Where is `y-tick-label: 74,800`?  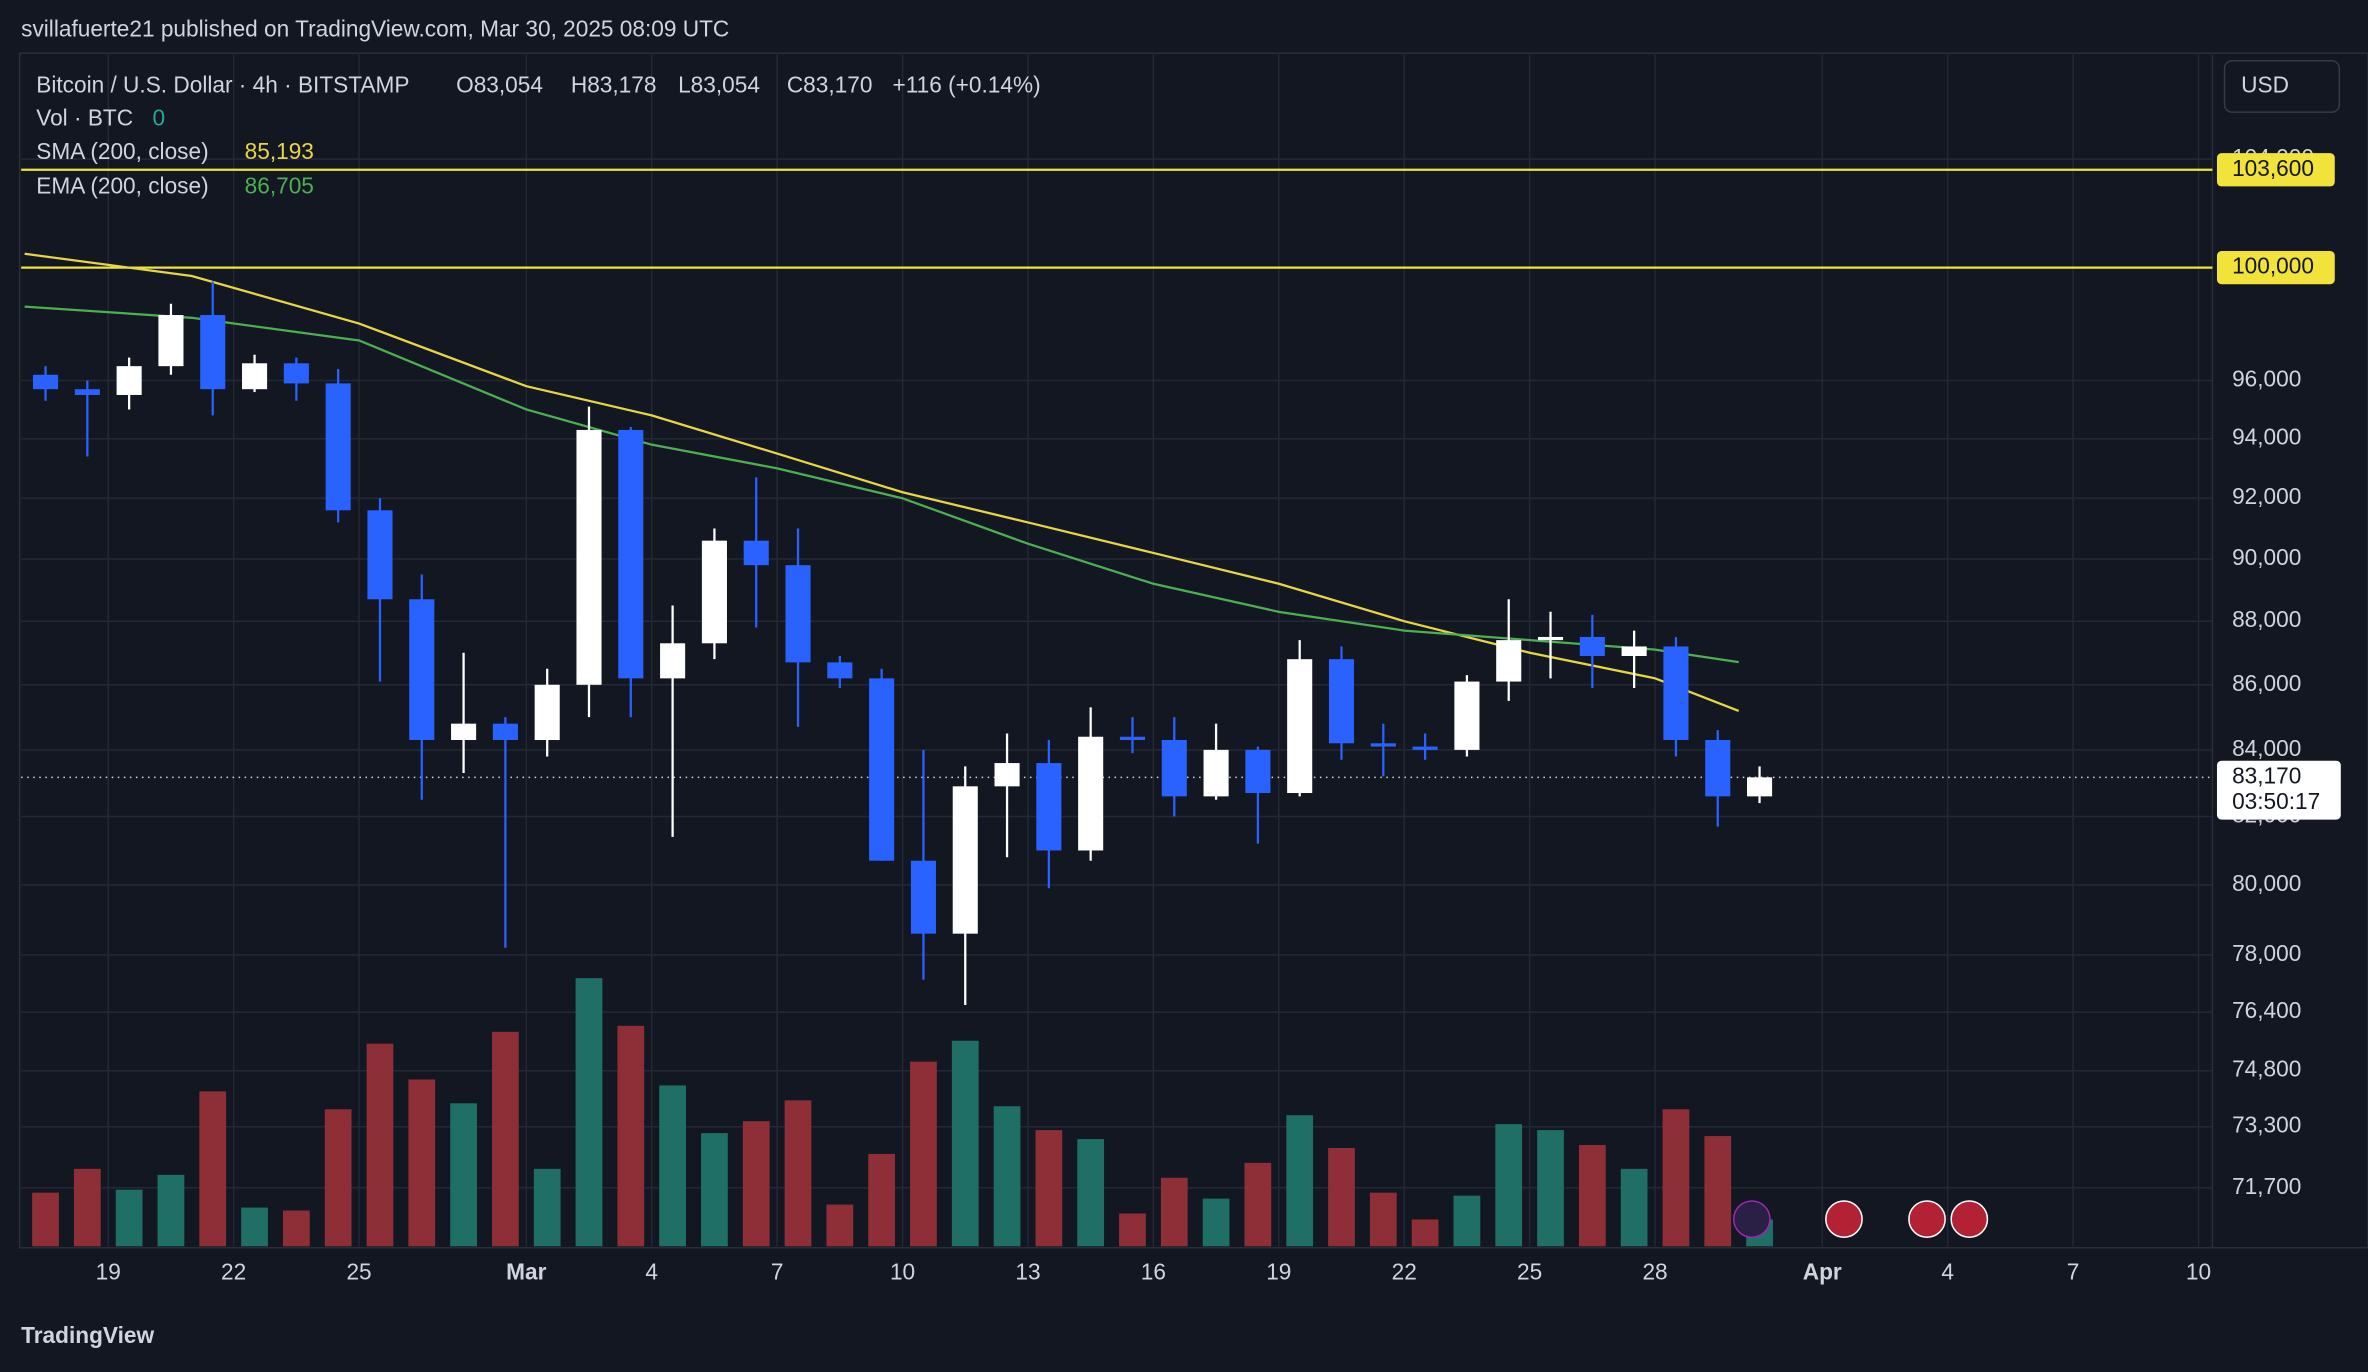
y-tick-label: 74,800 is located at coordinates (2266, 1069).